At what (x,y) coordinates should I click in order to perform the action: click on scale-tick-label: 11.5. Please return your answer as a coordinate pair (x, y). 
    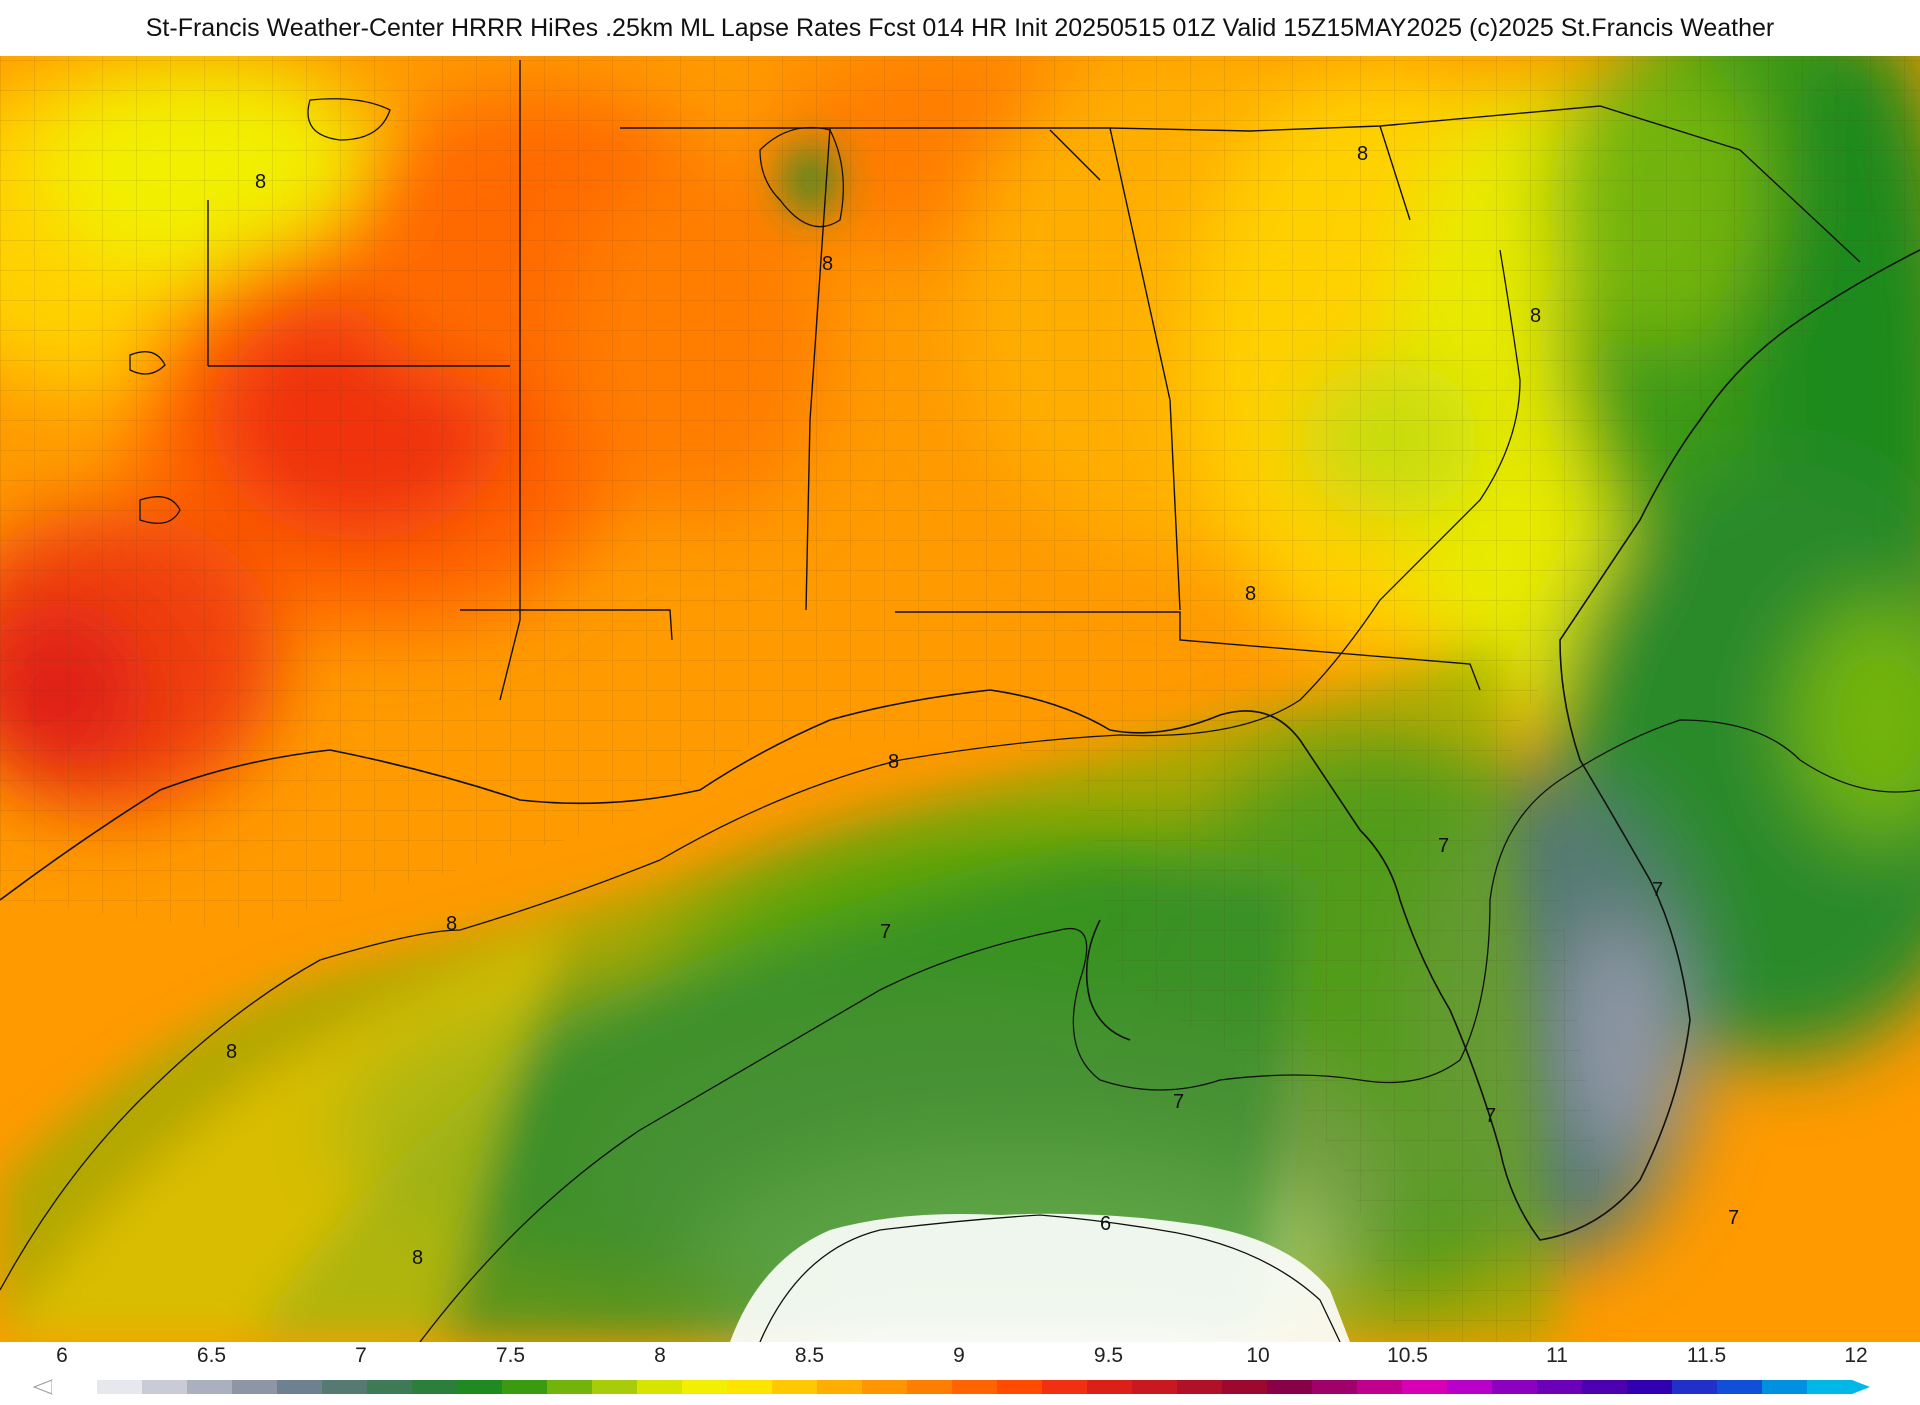
    Looking at the image, I should click on (1706, 1355).